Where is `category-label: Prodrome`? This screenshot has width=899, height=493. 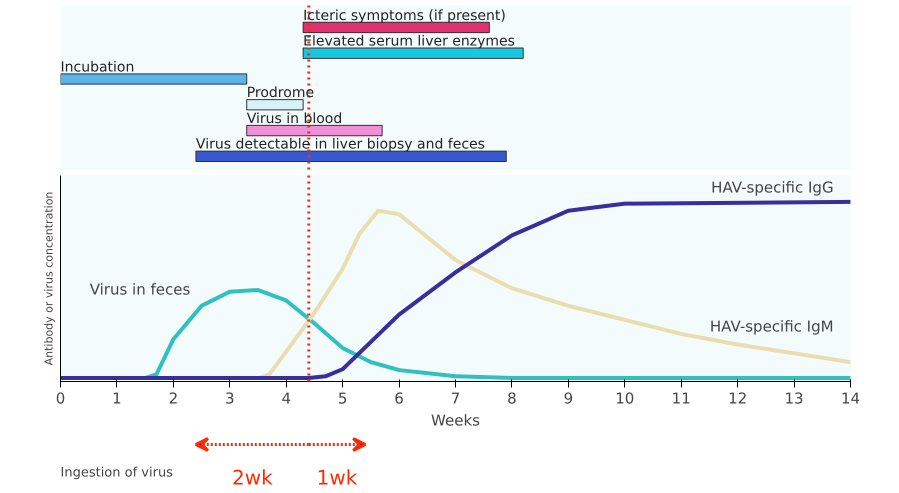 category-label: Prodrome is located at coordinates (280, 93).